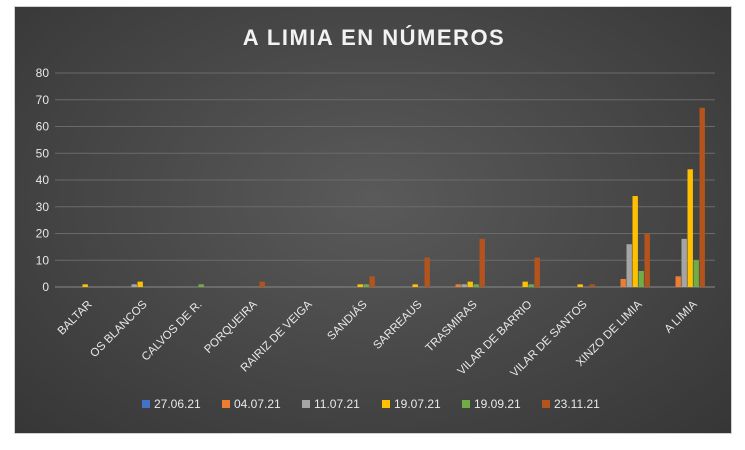 The image size is (745, 450). What do you see at coordinates (577, 404) in the screenshot?
I see `legend-label: 23.11.21` at bounding box center [577, 404].